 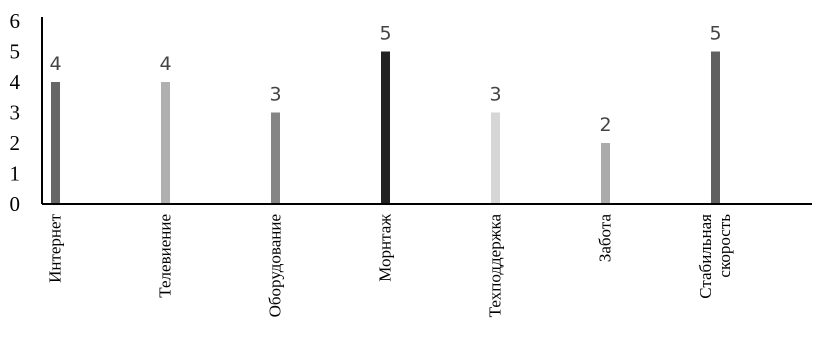 What do you see at coordinates (15, 174) in the screenshot?
I see `y-tick-label: 1` at bounding box center [15, 174].